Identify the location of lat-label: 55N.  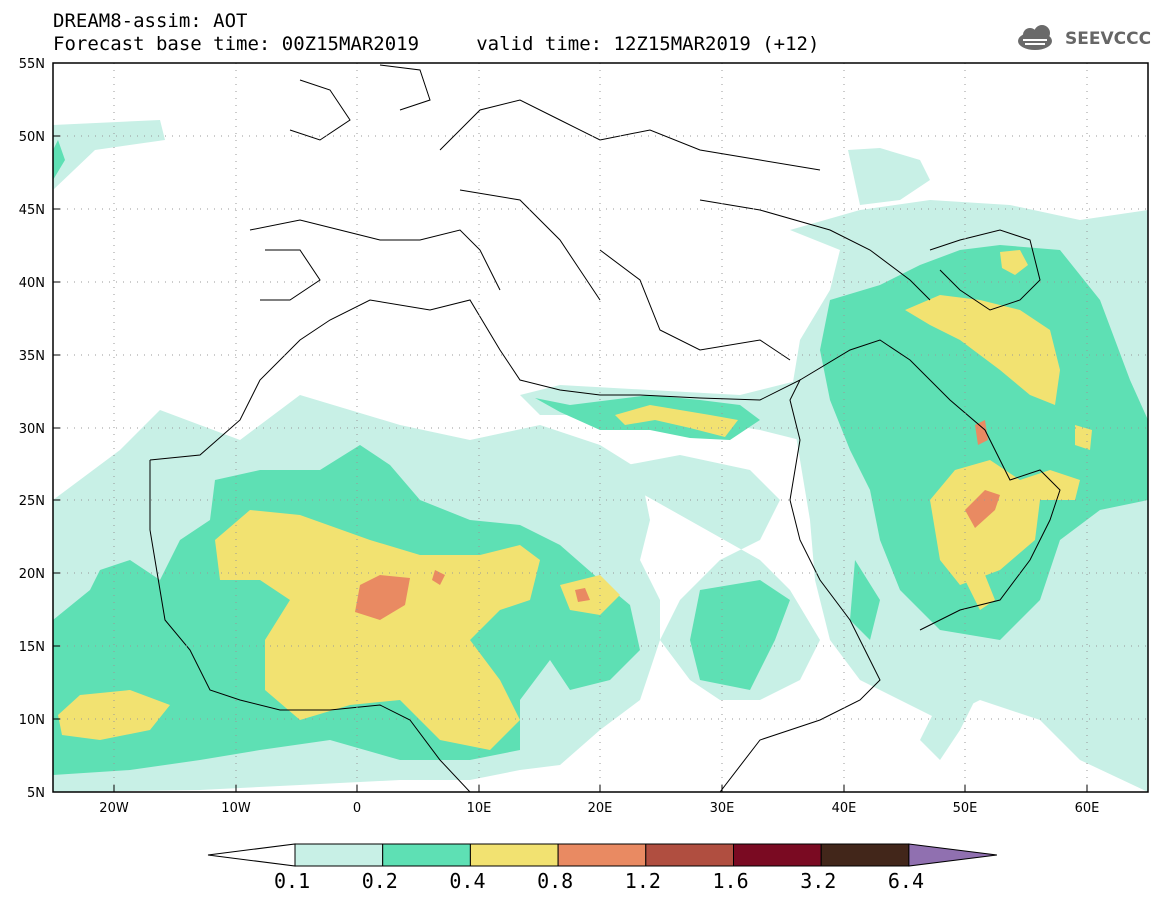
(32, 64).